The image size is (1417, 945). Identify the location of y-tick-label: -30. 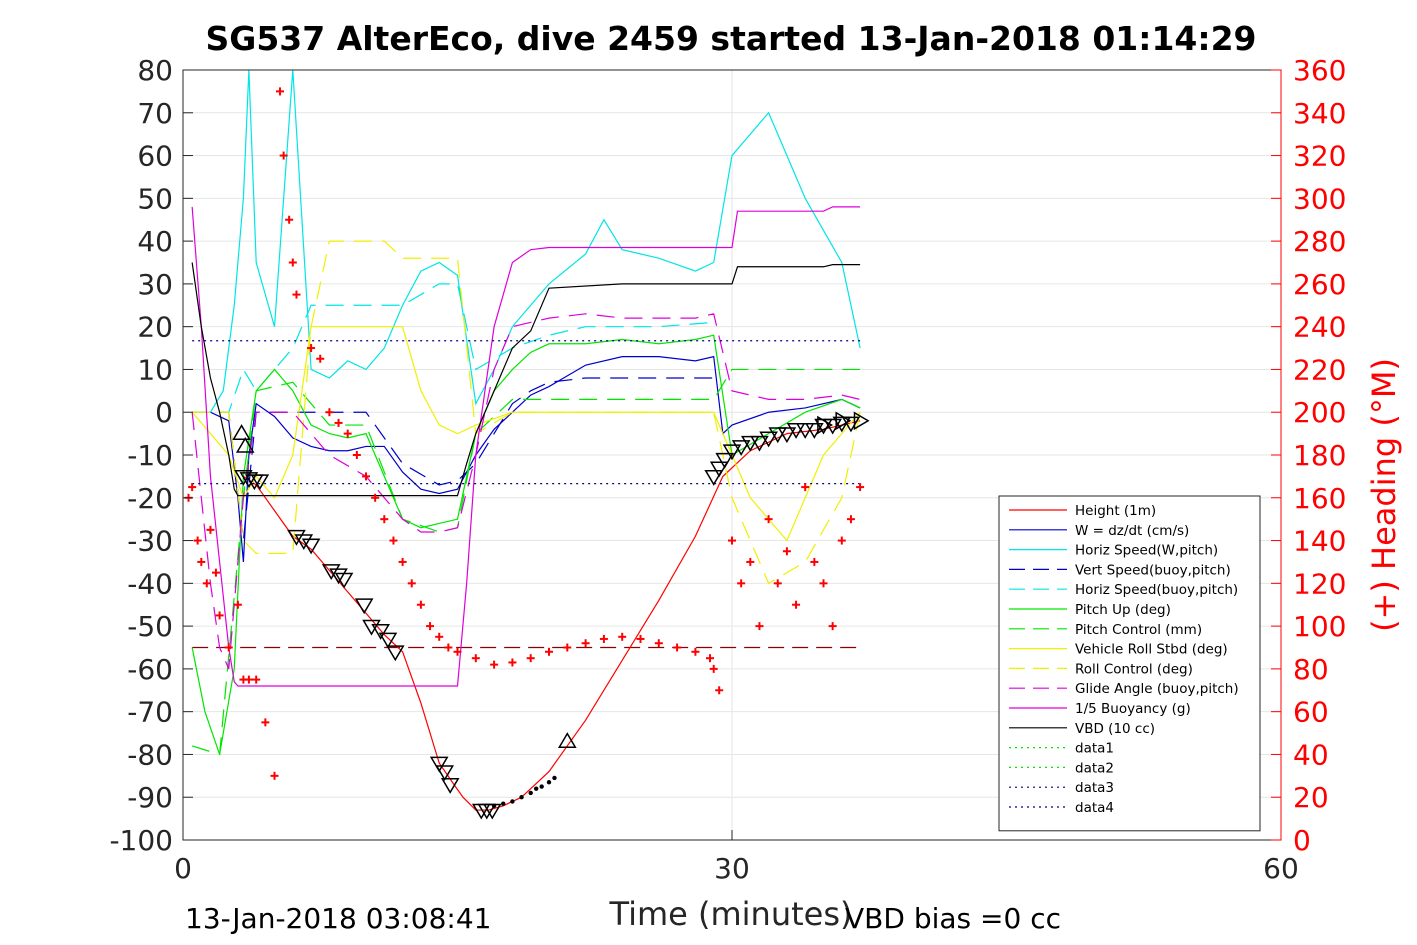
(150, 541).